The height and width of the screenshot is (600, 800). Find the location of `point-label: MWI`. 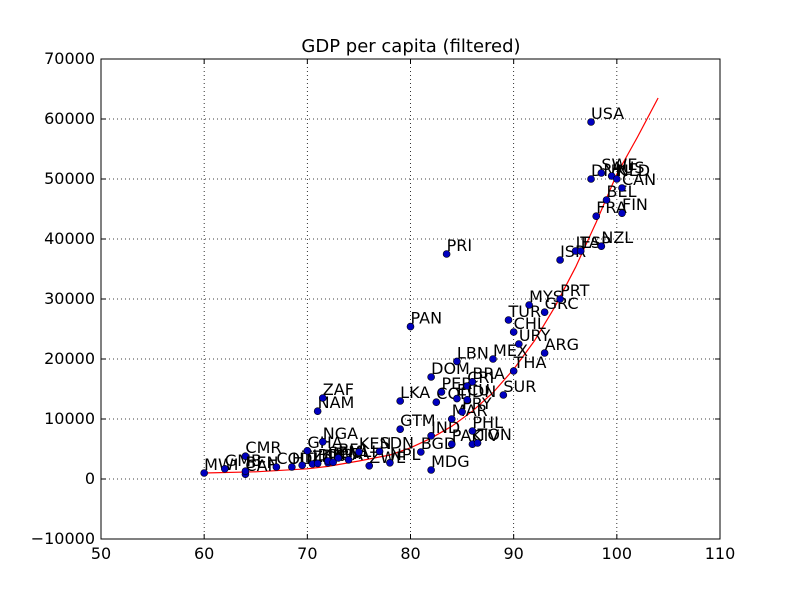

point-label: MWI is located at coordinates (221, 464).